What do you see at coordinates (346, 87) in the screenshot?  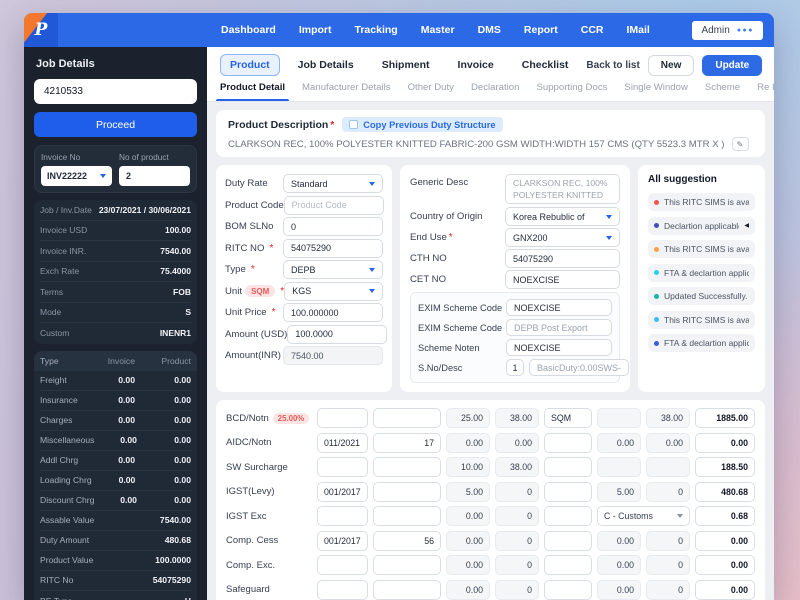 I see `sub-tab: Manufacturer Details` at bounding box center [346, 87].